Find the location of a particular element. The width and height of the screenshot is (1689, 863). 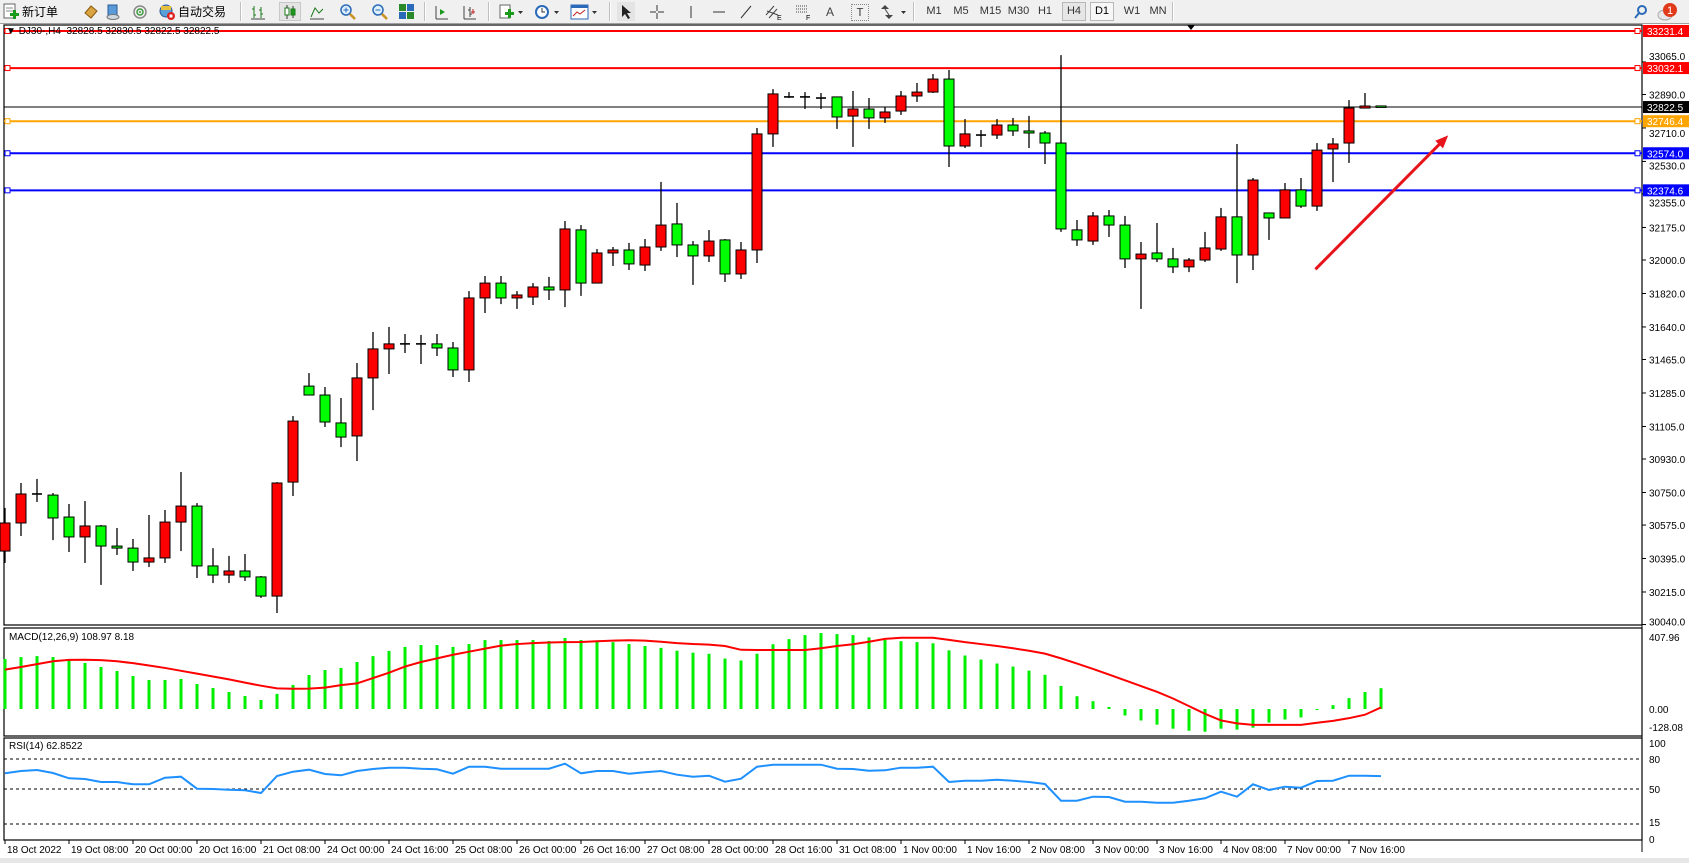

candlestick-chart-button is located at coordinates (290, 11).